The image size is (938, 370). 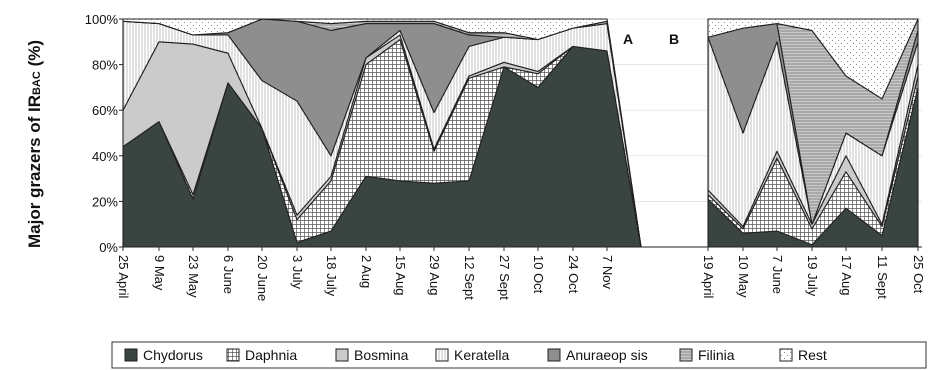 What do you see at coordinates (366, 271) in the screenshot?
I see `x-tick-label: 2 Aug` at bounding box center [366, 271].